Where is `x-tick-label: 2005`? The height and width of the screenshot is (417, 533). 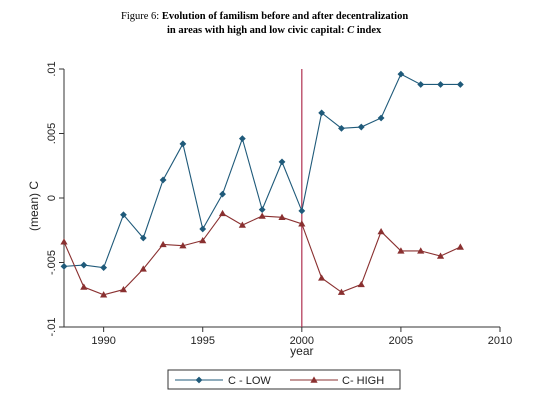 x-tick-label: 2005 is located at coordinates (401, 341).